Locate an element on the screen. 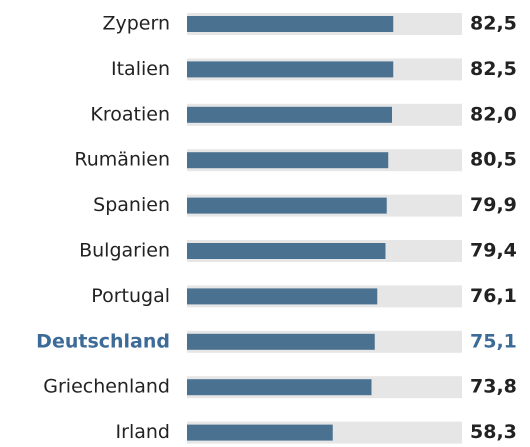 The image size is (530, 447). category-label: Griechenland is located at coordinates (106, 387).